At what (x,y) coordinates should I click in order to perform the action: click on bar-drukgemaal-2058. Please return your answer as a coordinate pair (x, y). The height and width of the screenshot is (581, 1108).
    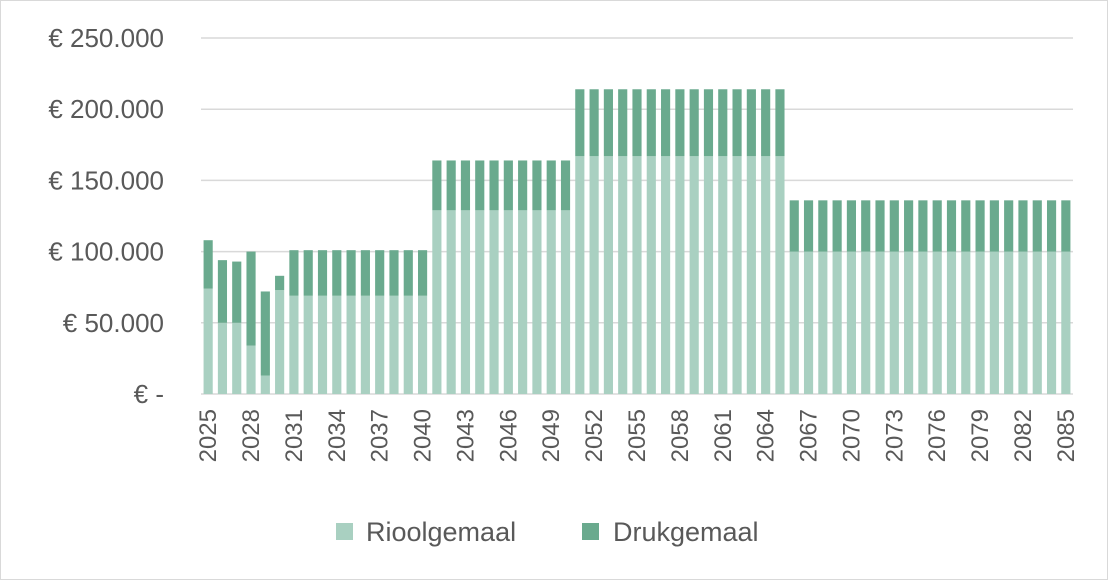
    Looking at the image, I should click on (680, 123).